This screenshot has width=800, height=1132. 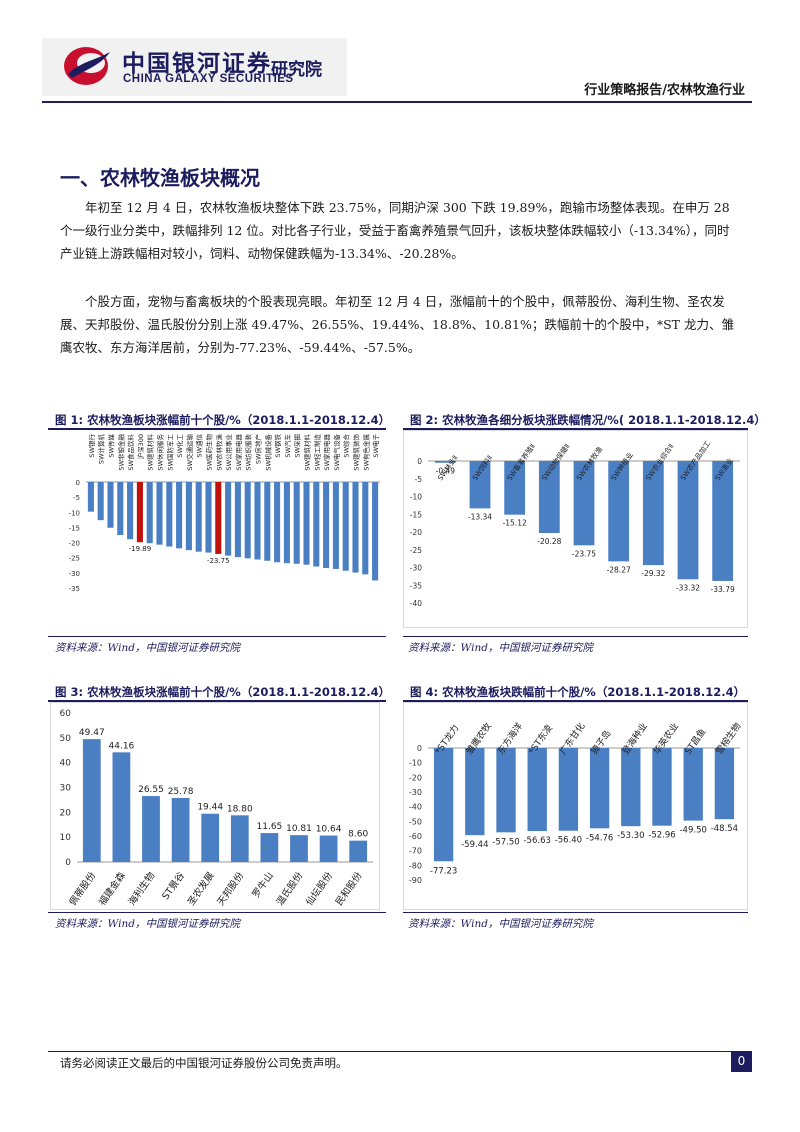 What do you see at coordinates (160, 178) in the screenshot?
I see `section-title: 一、农林牧渔板块概况` at bounding box center [160, 178].